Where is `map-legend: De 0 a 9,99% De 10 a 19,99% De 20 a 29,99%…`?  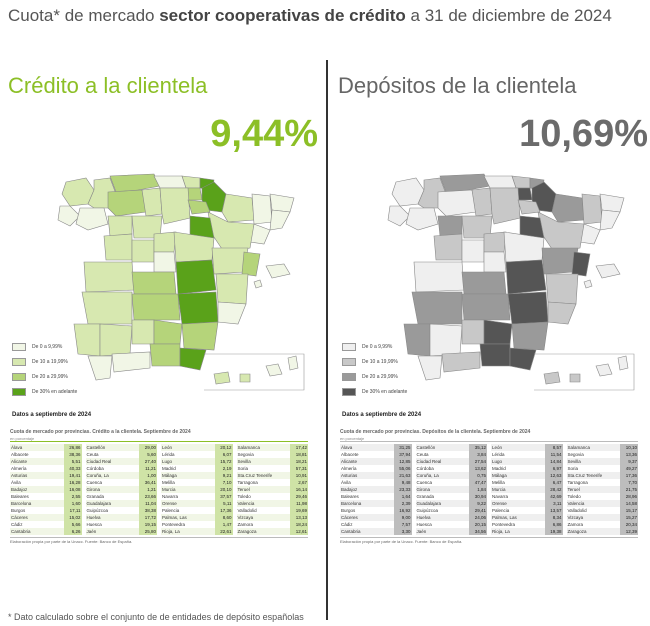
map-legend: De 0 a 9,99% De 10 a 19,99% De 20 a 29,99%… is located at coordinates (44, 370).